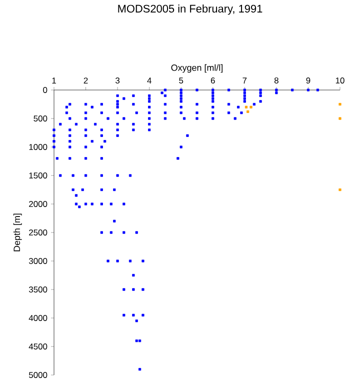  Describe the element at coordinates (308, 80) in the screenshot. I see `x-tick-label: 9` at that location.